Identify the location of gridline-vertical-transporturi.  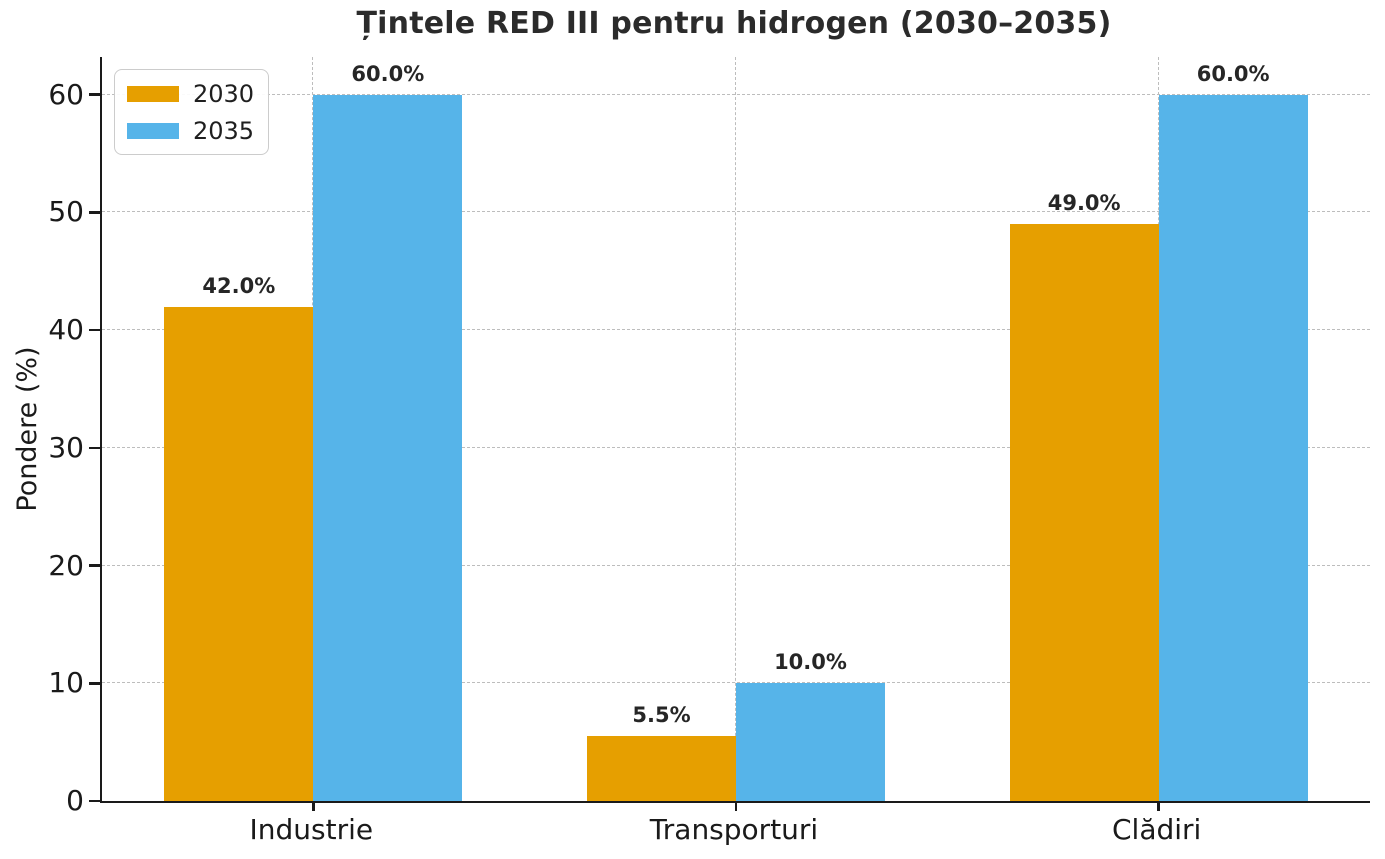
(735, 429).